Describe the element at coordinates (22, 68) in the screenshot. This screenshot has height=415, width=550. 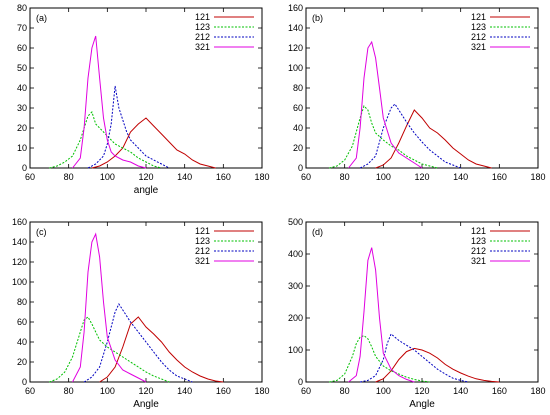
I see `y-tick-label: 50` at that location.